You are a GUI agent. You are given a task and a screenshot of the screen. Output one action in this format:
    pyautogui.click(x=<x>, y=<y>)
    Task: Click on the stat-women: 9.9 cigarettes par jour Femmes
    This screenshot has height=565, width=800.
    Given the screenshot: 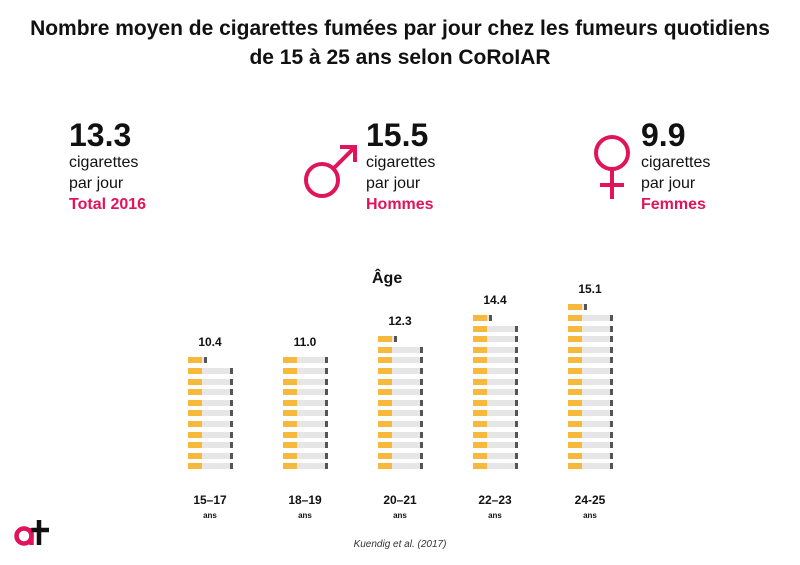 What is the action you would take?
    pyautogui.click(x=675, y=167)
    